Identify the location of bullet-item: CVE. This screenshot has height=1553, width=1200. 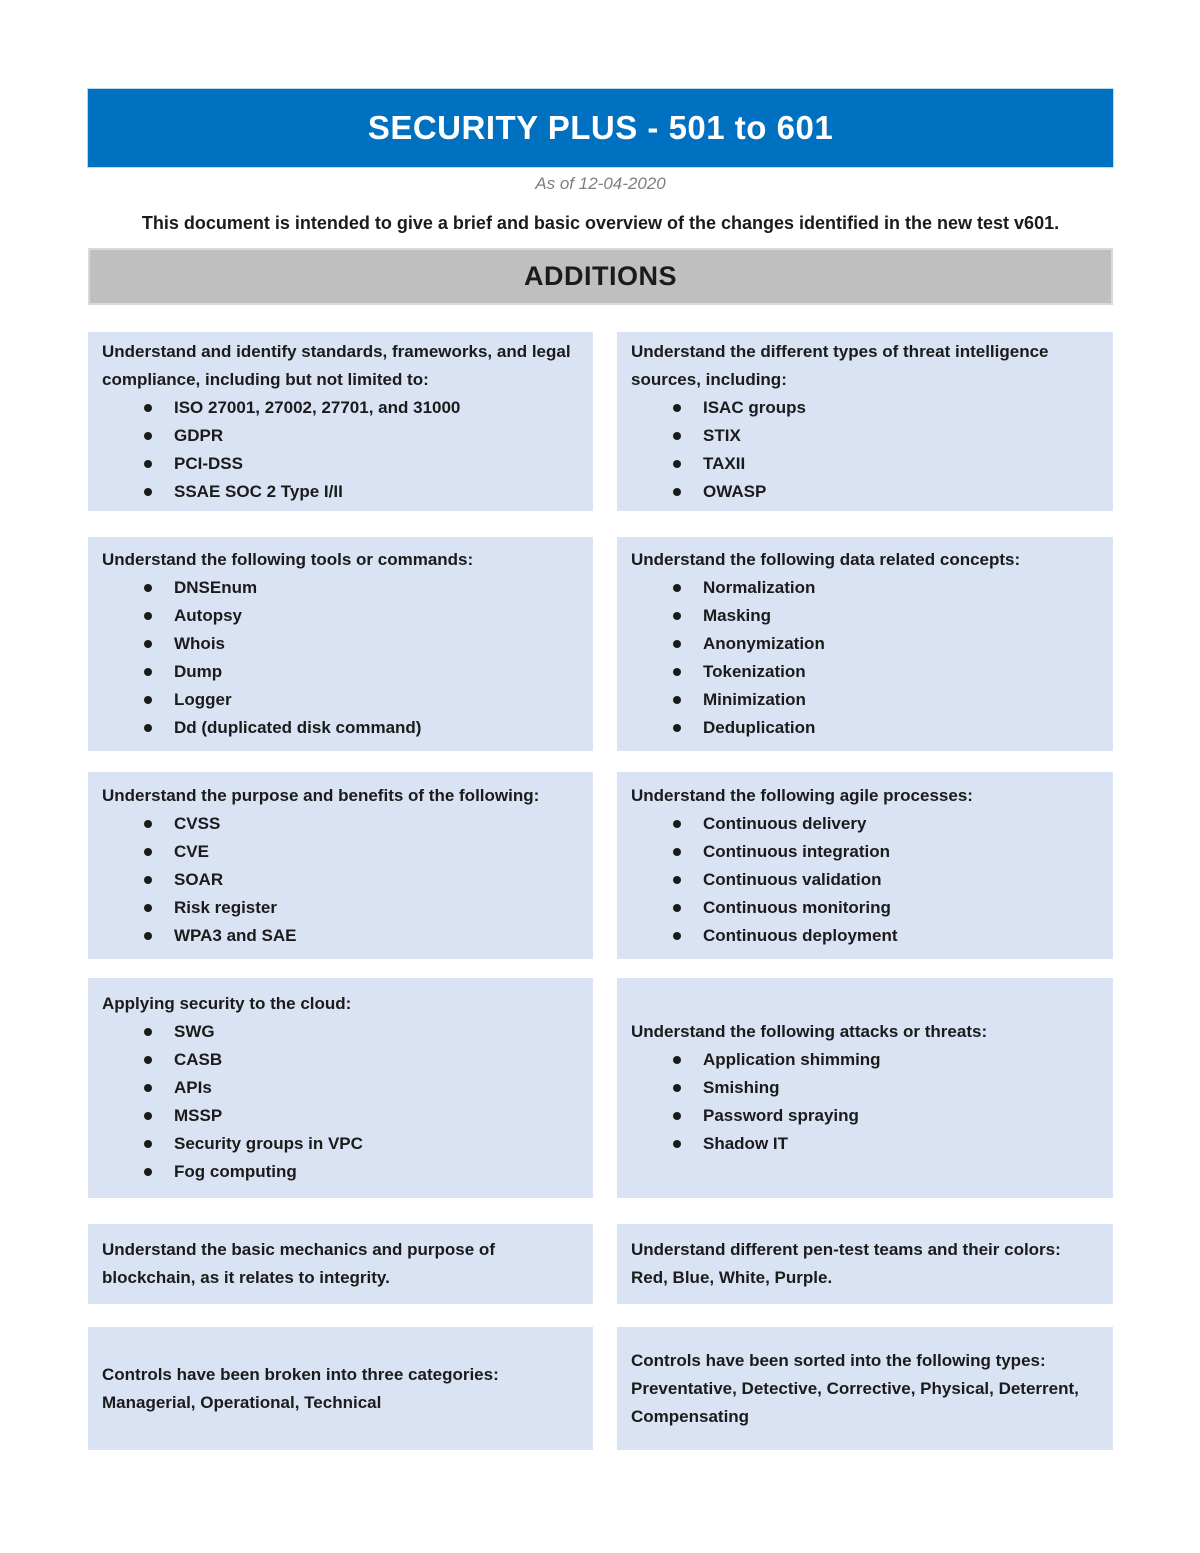
(340, 852).